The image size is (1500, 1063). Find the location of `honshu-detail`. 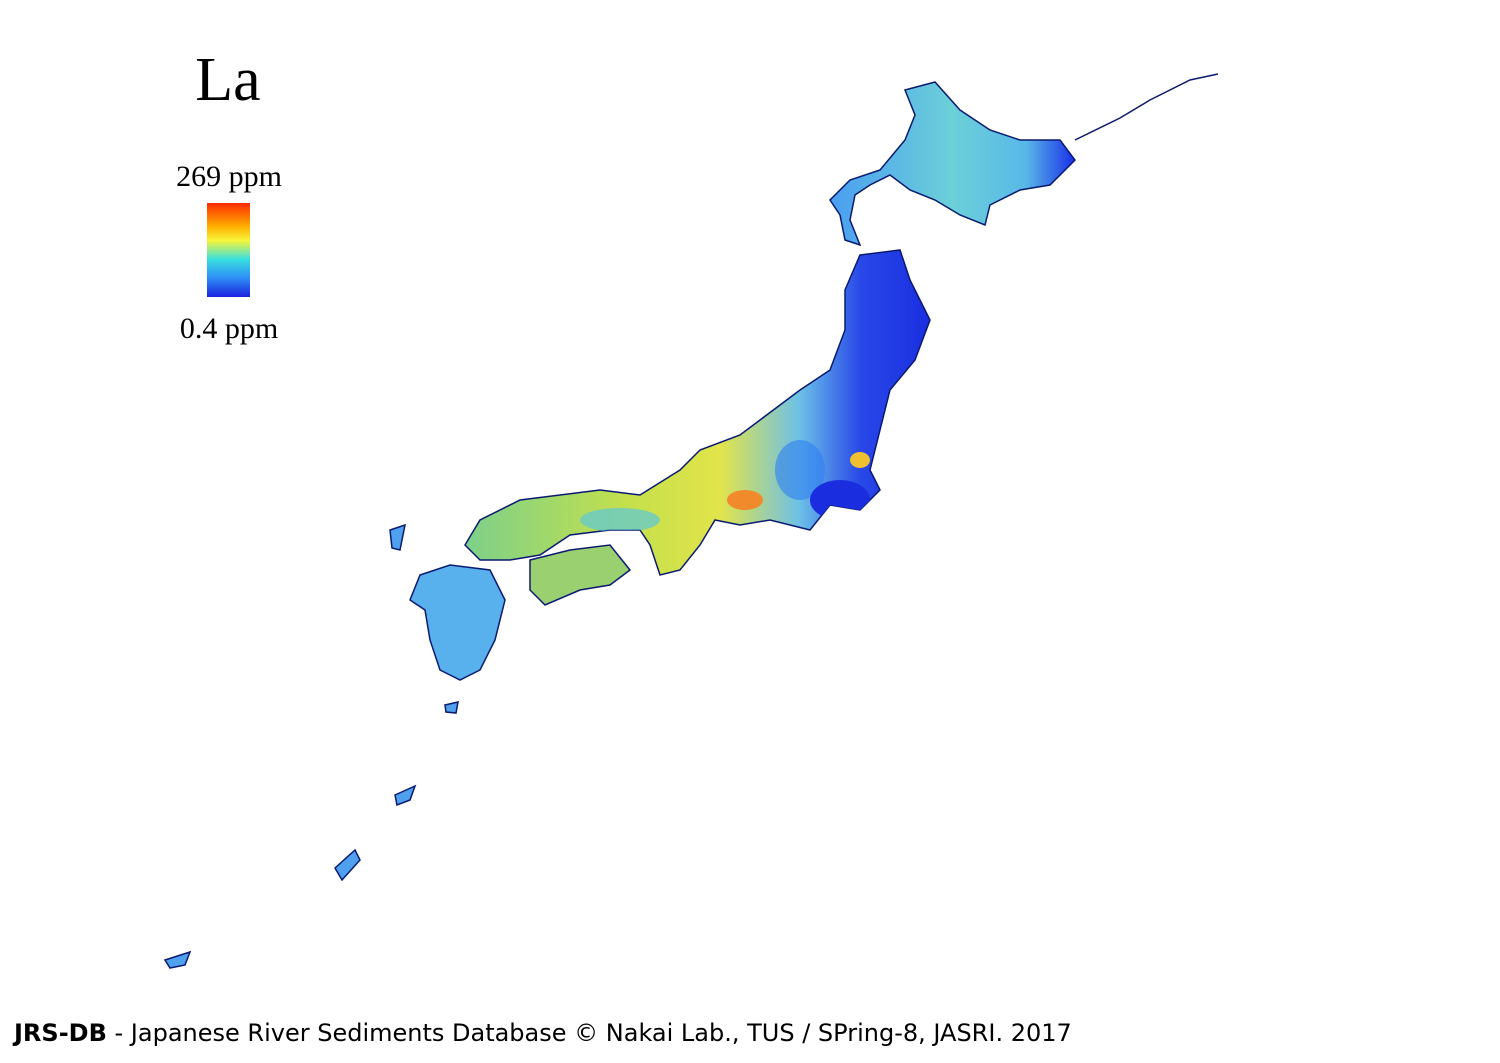

honshu-detail is located at coordinates (725, 486).